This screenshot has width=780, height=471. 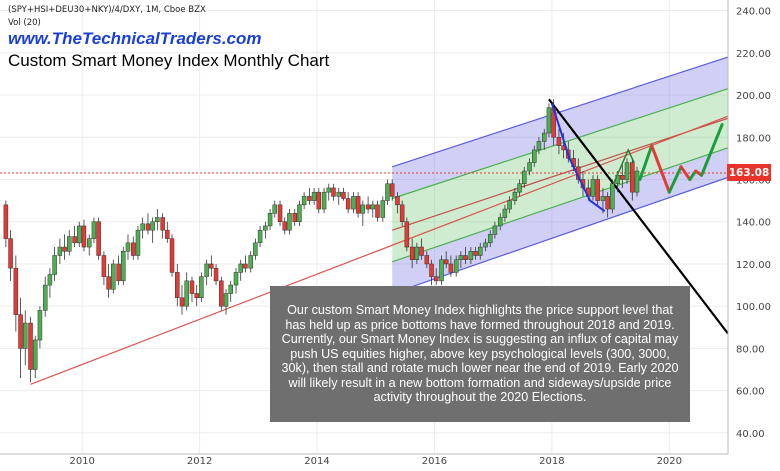 I want to click on site-watermark: www.TheTechnicalTraders.com, so click(x=135, y=38).